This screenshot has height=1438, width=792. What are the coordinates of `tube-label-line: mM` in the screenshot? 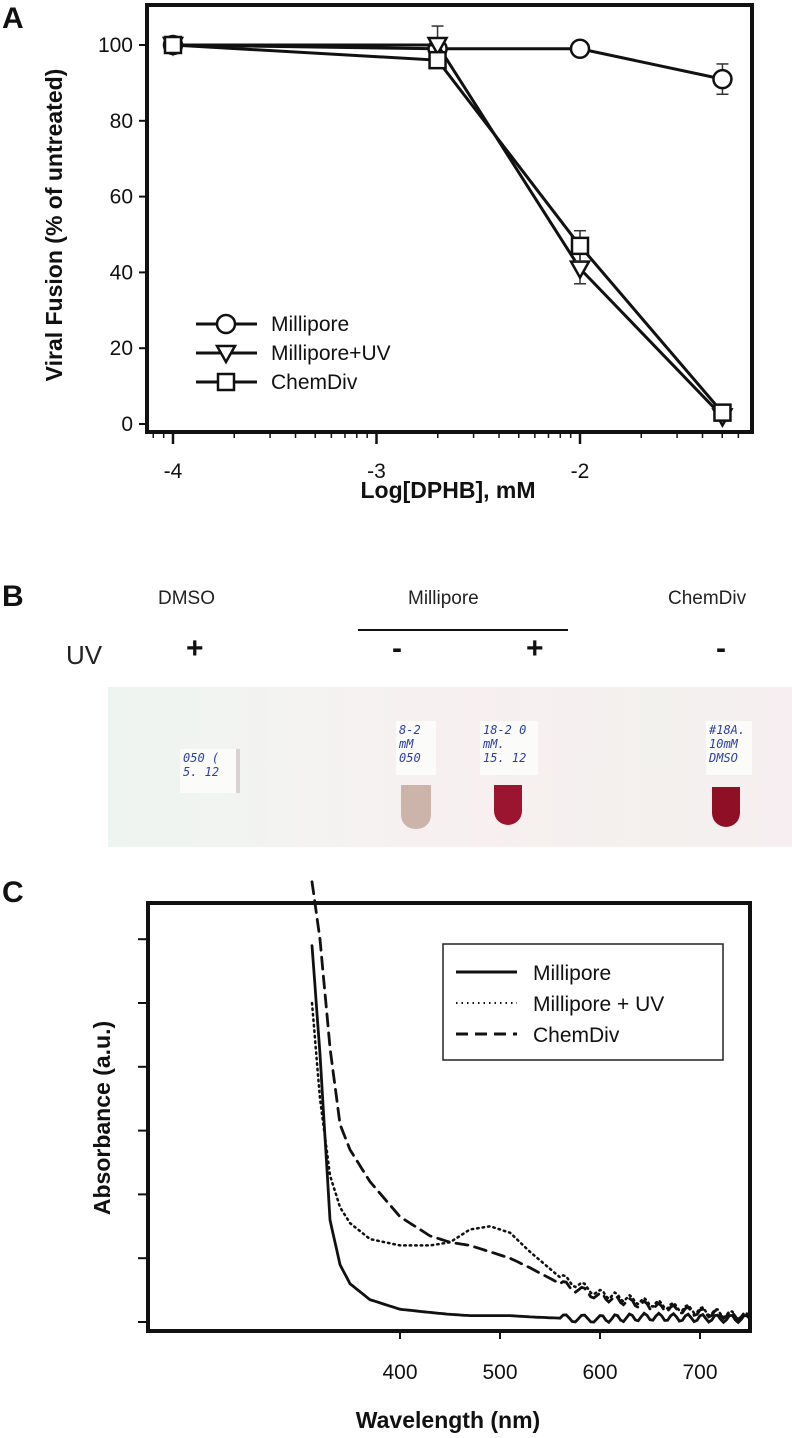 It's located at (406, 744).